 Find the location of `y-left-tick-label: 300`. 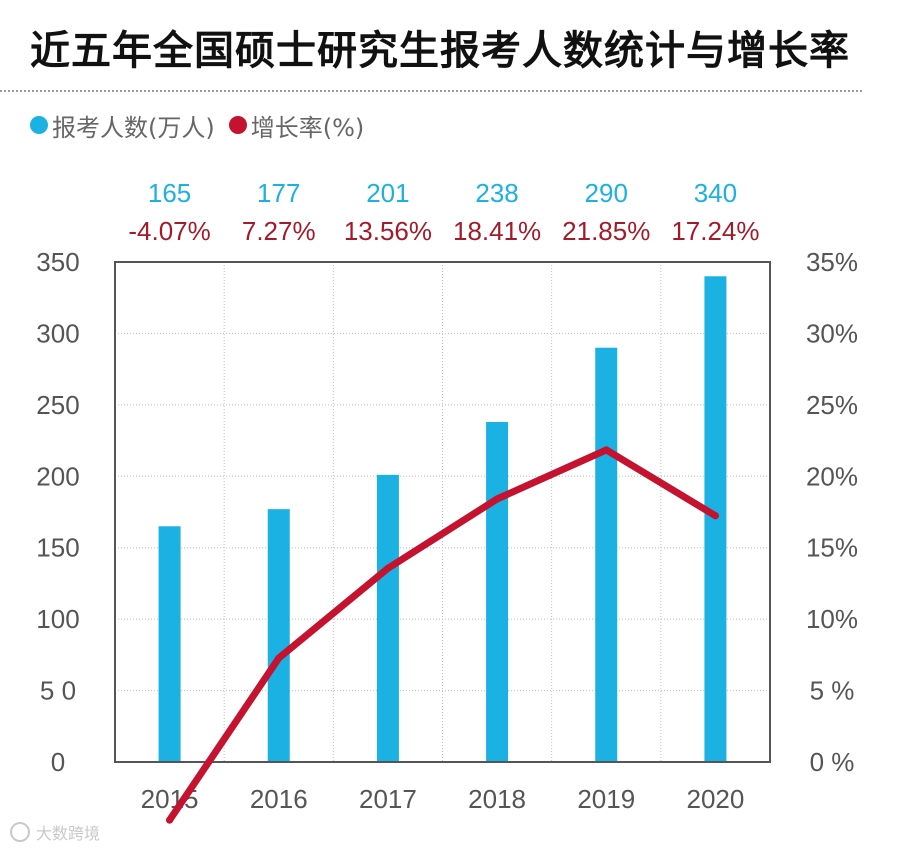

y-left-tick-label: 300 is located at coordinates (57, 333).